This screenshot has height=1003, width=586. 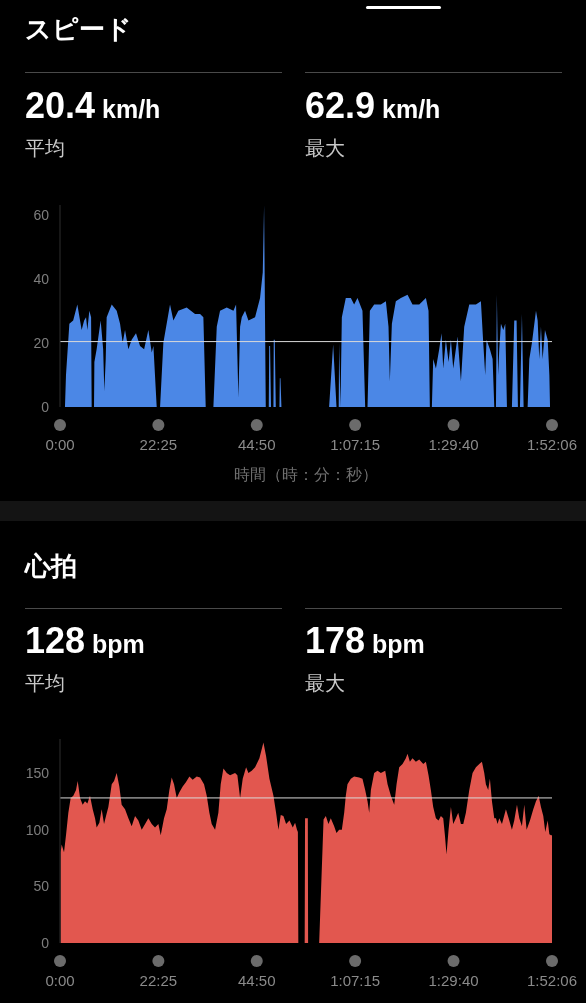 I want to click on x-axis-title: 時間（時：分：秒）, so click(x=306, y=474).